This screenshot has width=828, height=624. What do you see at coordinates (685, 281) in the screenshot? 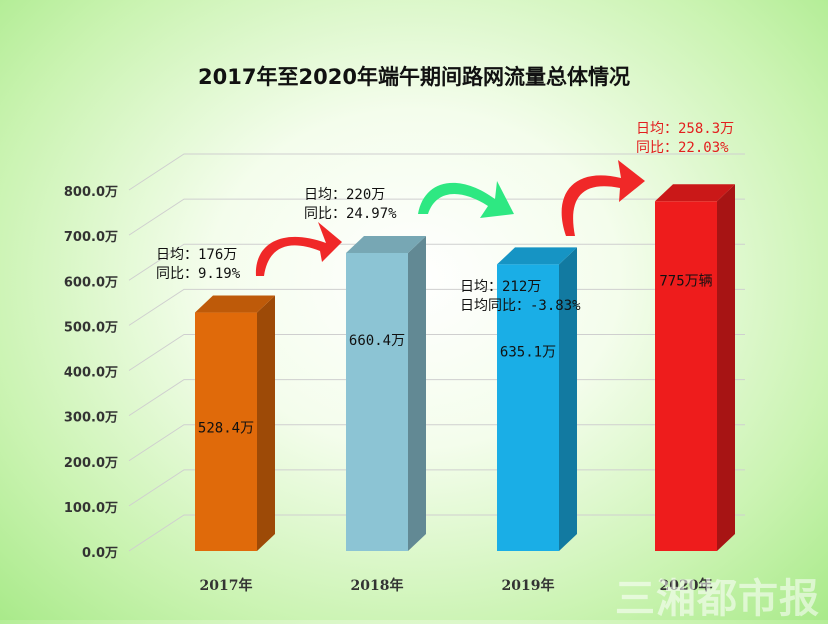
I see `bar-value-label: 775万辆` at bounding box center [685, 281].